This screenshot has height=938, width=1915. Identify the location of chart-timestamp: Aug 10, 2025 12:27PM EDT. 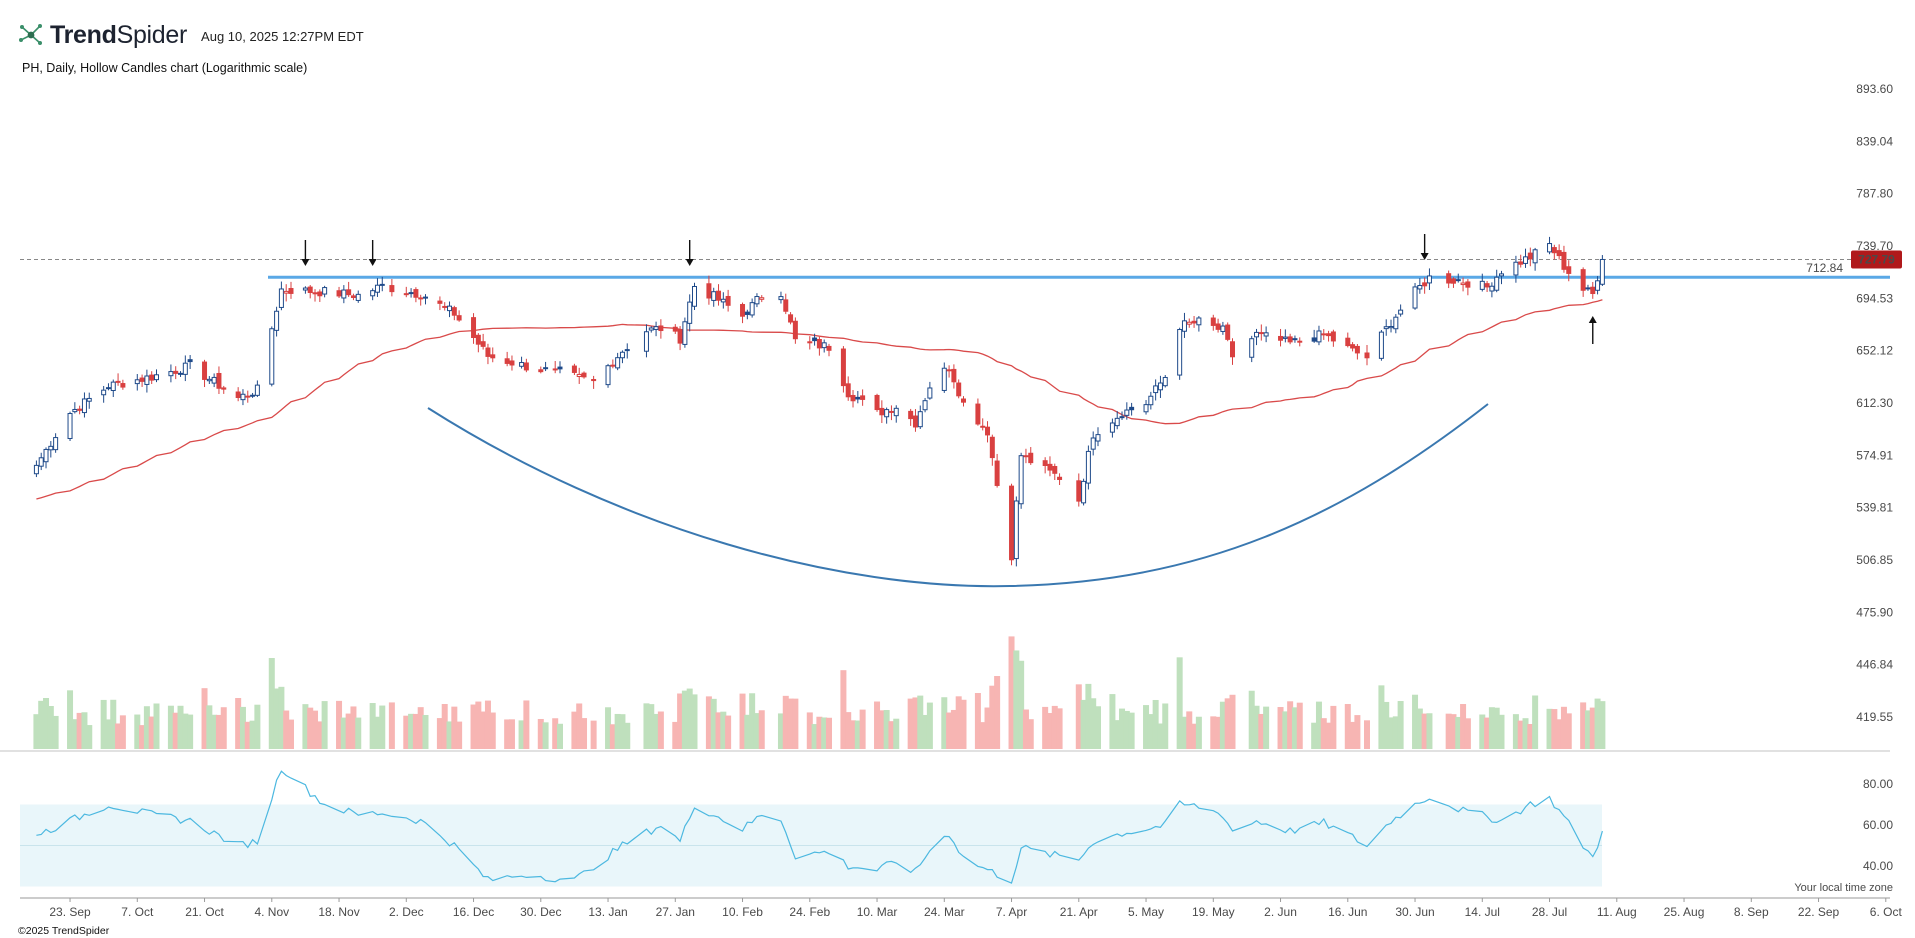
(282, 36).